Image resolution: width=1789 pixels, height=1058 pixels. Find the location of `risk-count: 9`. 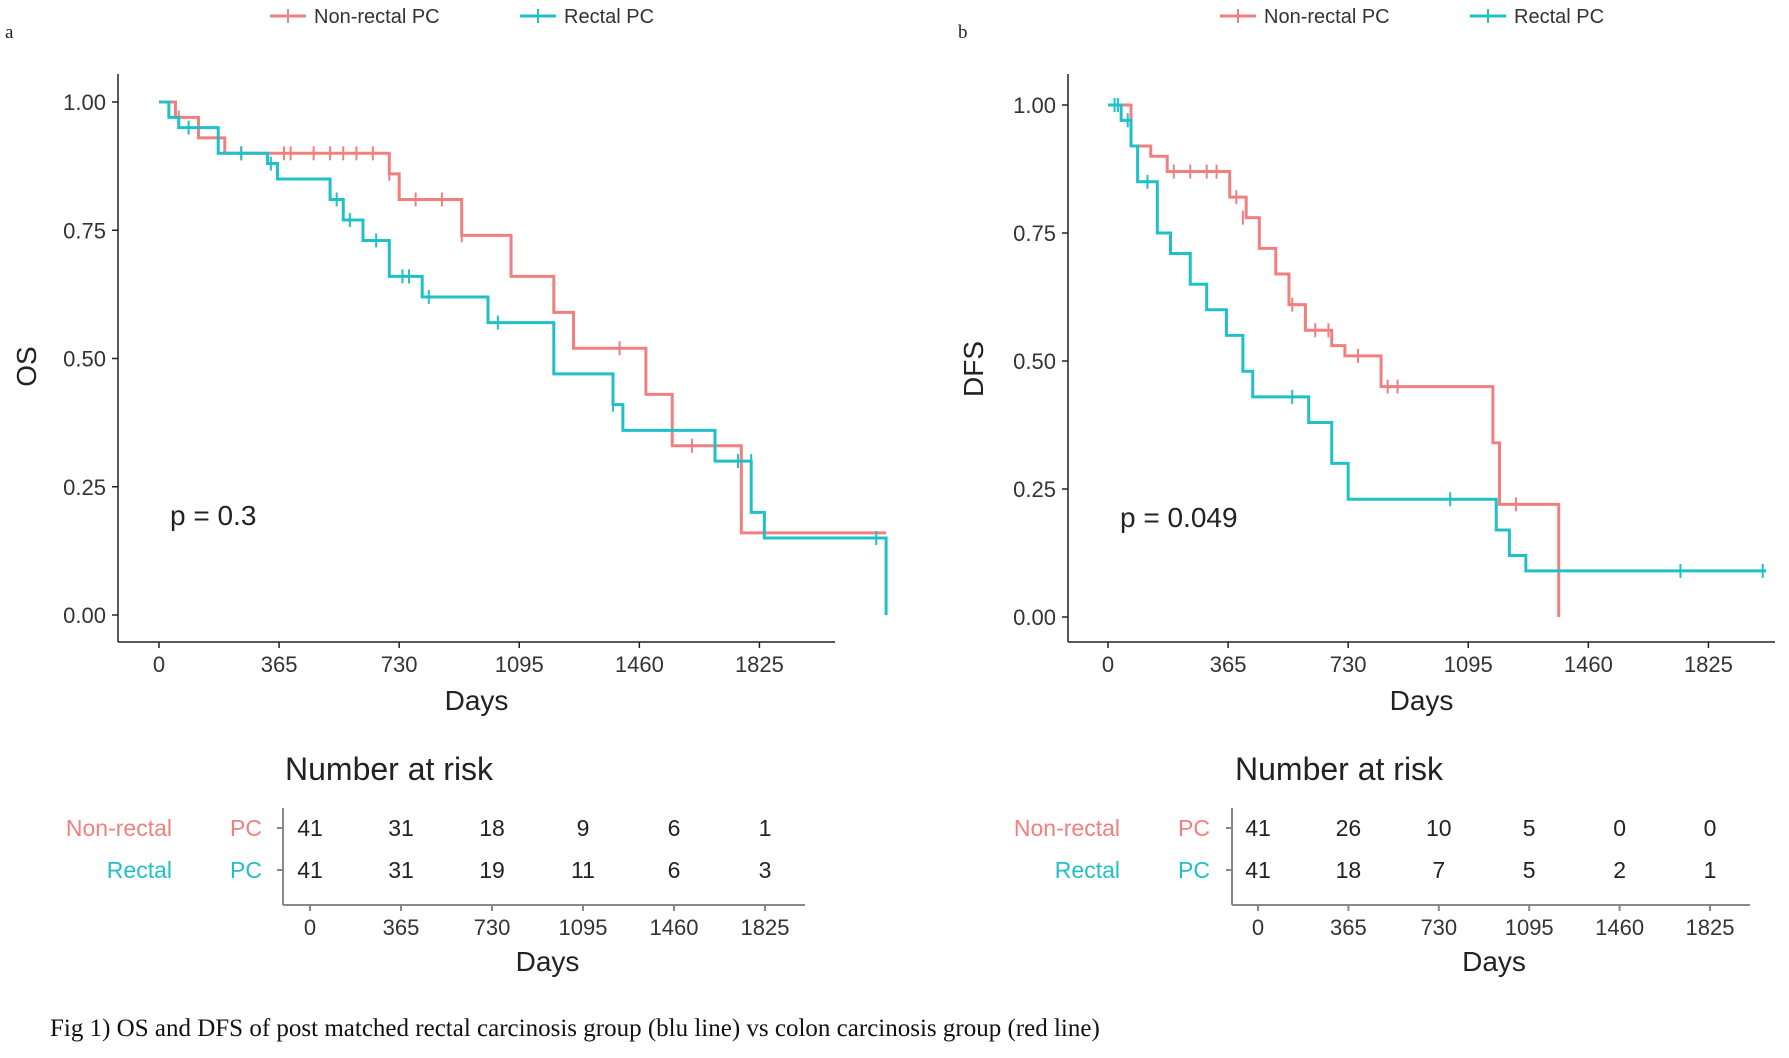

risk-count: 9 is located at coordinates (583, 828).